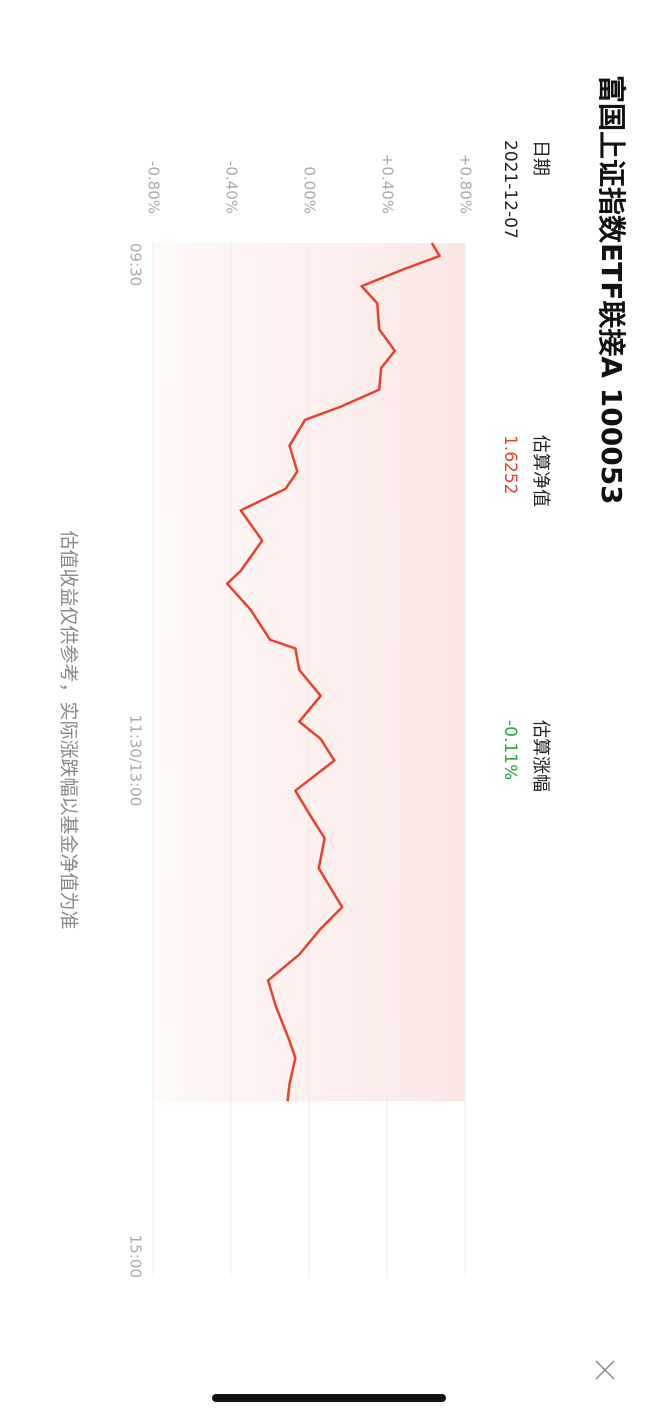 The image size is (658, 1425). Describe the element at coordinates (136, 1256) in the screenshot. I see `x-tick-label: 15:00` at that location.